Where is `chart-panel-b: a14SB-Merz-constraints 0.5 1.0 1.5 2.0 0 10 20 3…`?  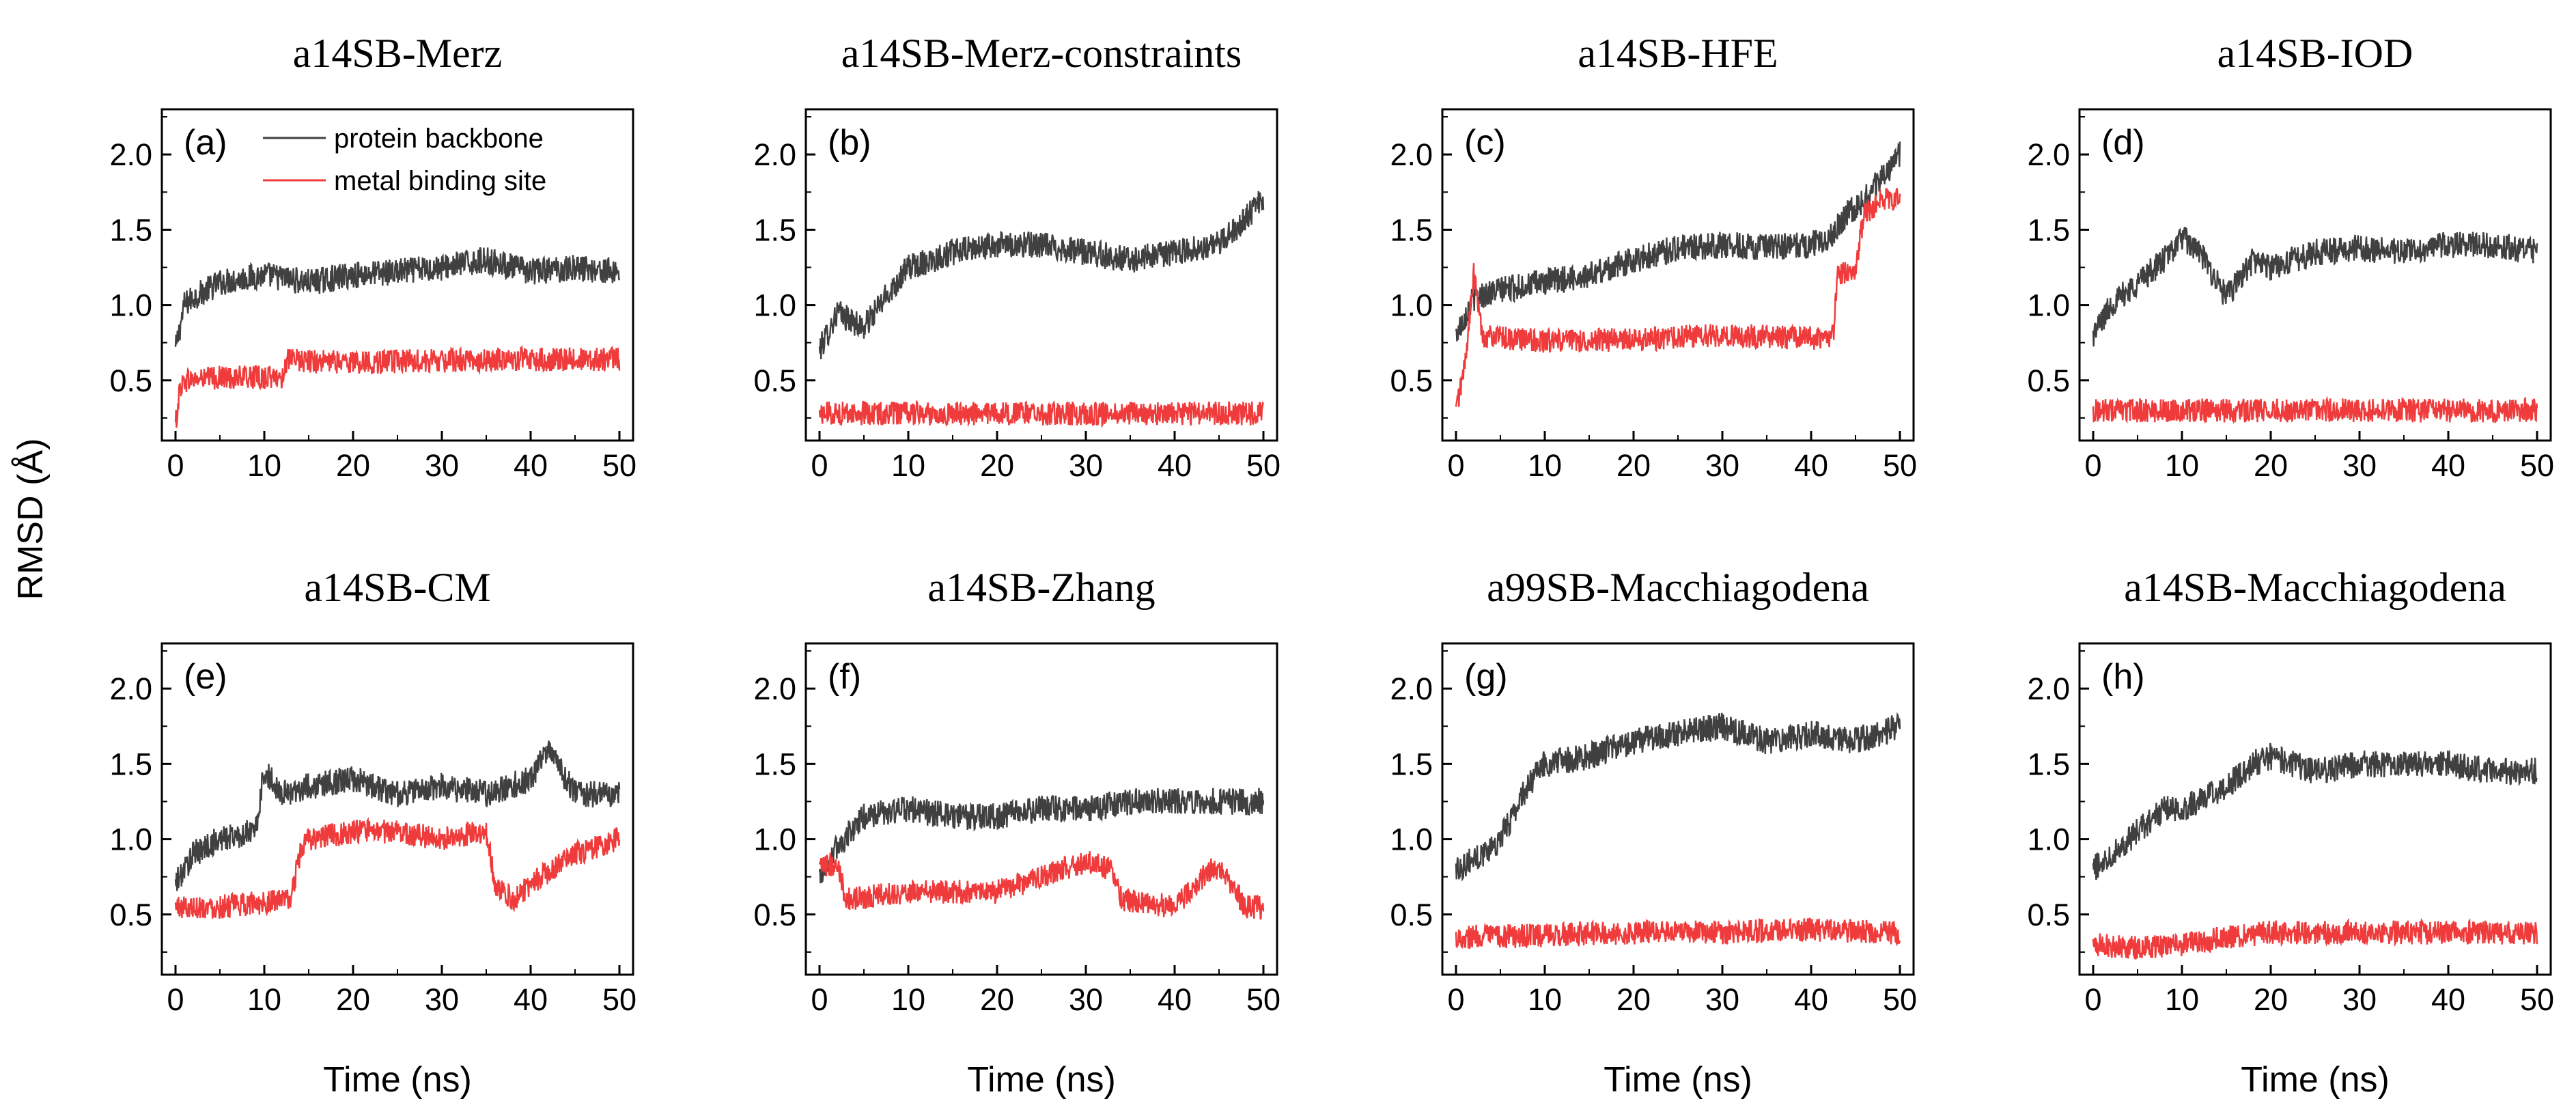 chart-panel-b: a14SB-Merz-constraints 0.5 1.0 1.5 2.0 0 10 20 3… is located at coordinates (1016, 257).